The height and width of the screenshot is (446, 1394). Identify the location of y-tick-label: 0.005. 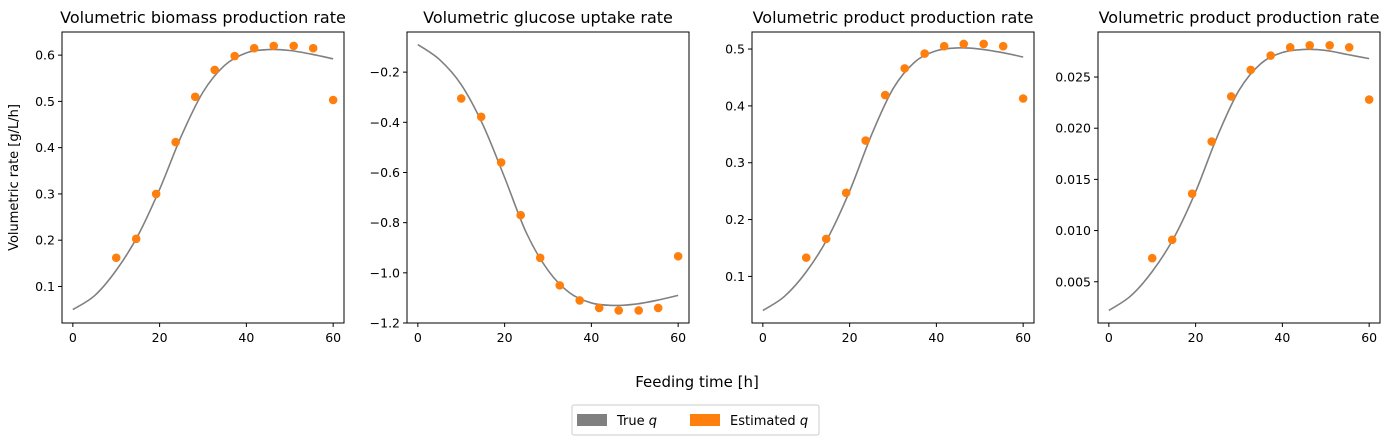
(1073, 281).